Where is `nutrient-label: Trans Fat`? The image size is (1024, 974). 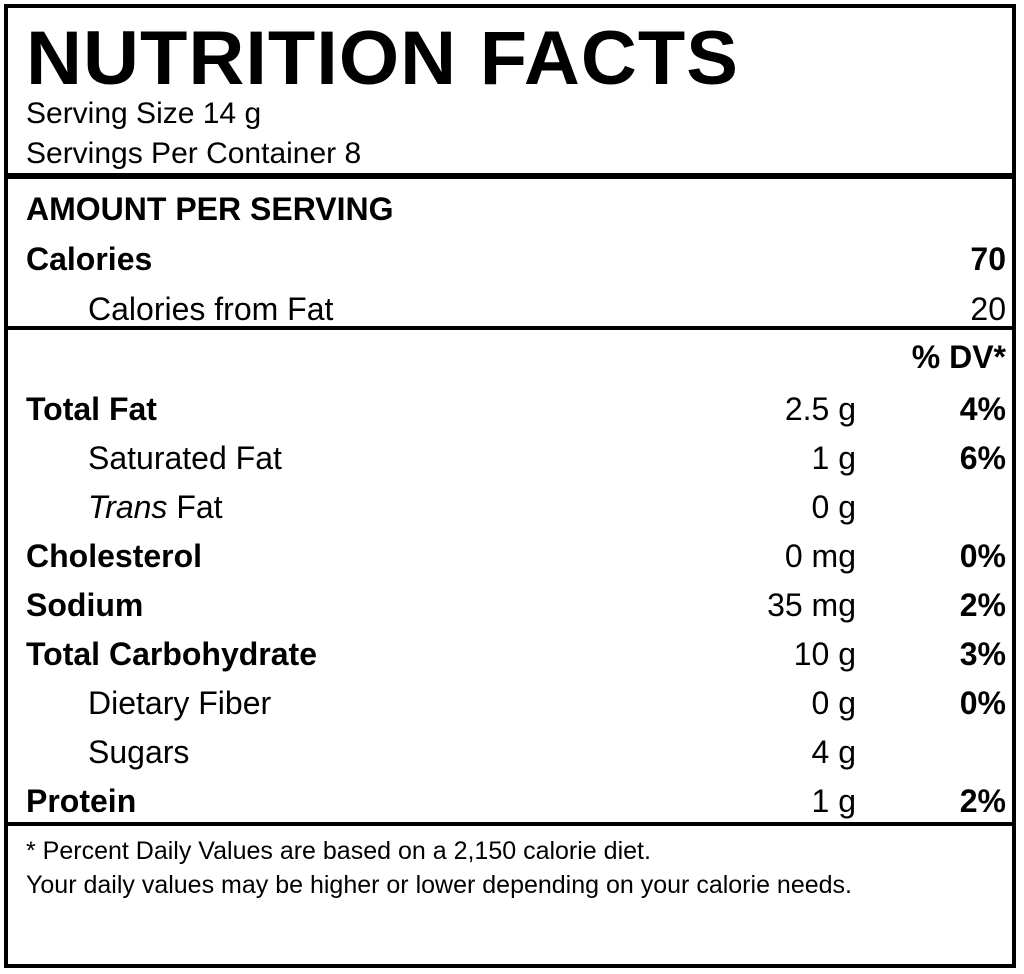 nutrient-label: Trans Fat is located at coordinates (155, 507).